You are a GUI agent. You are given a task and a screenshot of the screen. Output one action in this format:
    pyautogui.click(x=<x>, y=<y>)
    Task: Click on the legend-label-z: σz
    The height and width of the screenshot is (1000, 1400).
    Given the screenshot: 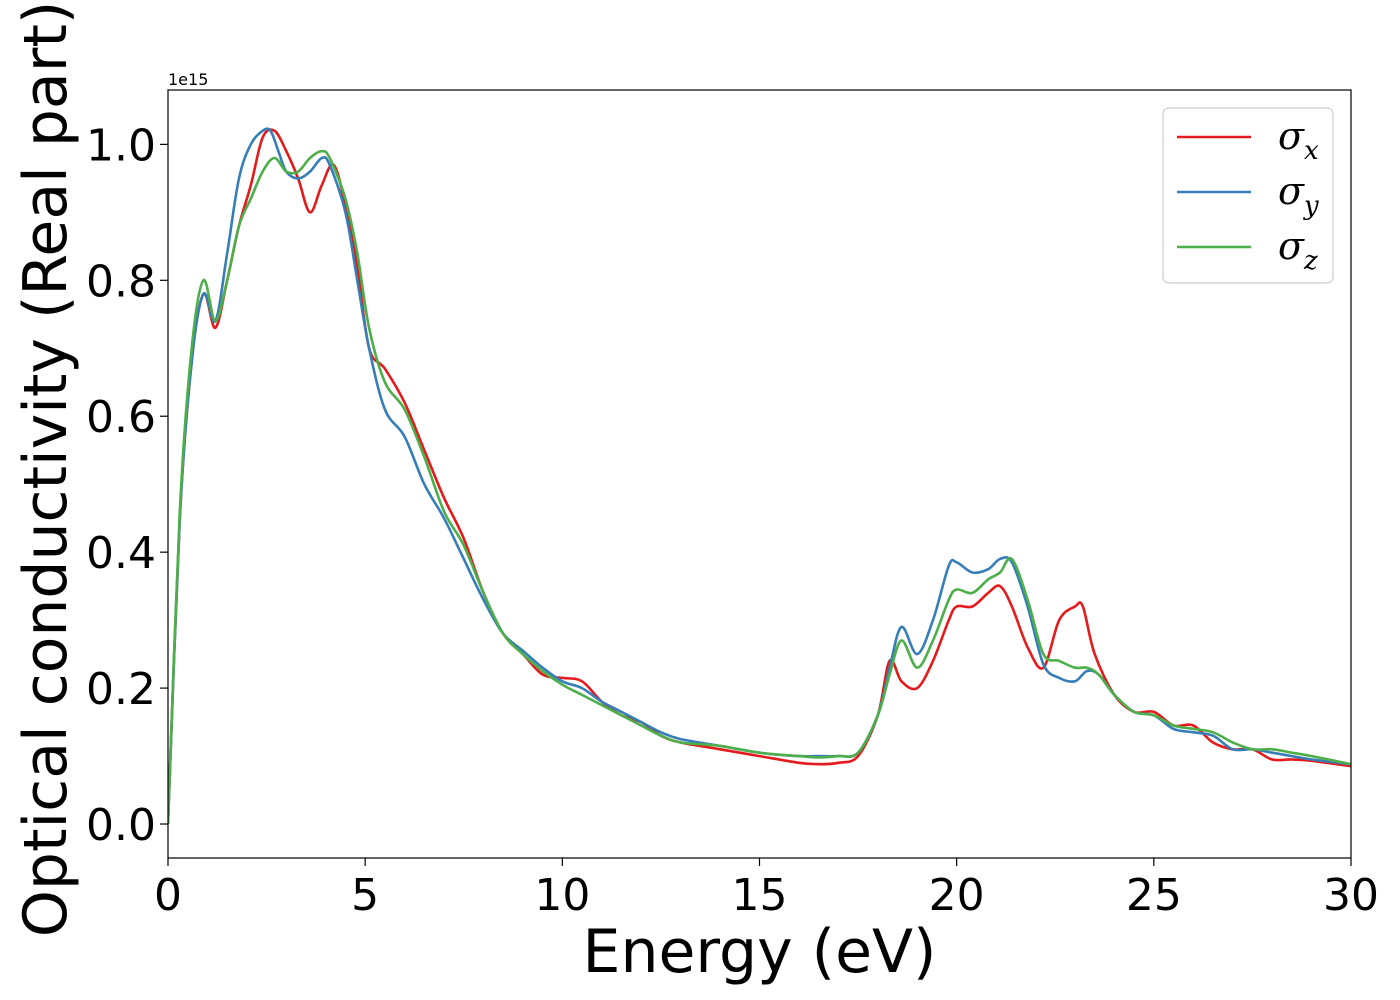 What is the action you would take?
    pyautogui.click(x=1298, y=250)
    